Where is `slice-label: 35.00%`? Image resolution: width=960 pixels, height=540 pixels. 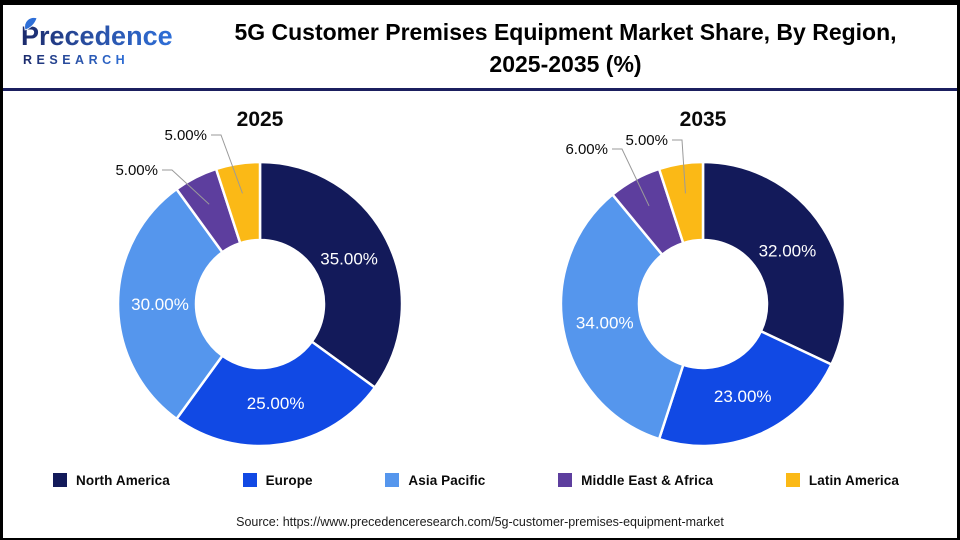 slice-label: 35.00% is located at coordinates (349, 259).